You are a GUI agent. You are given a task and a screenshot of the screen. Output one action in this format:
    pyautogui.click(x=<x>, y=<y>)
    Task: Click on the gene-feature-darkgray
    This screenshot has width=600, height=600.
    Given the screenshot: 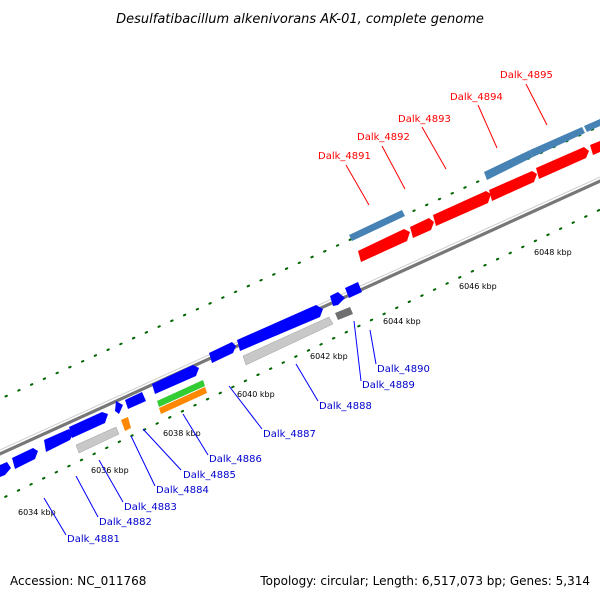 What is the action you would take?
    pyautogui.click(x=344, y=313)
    